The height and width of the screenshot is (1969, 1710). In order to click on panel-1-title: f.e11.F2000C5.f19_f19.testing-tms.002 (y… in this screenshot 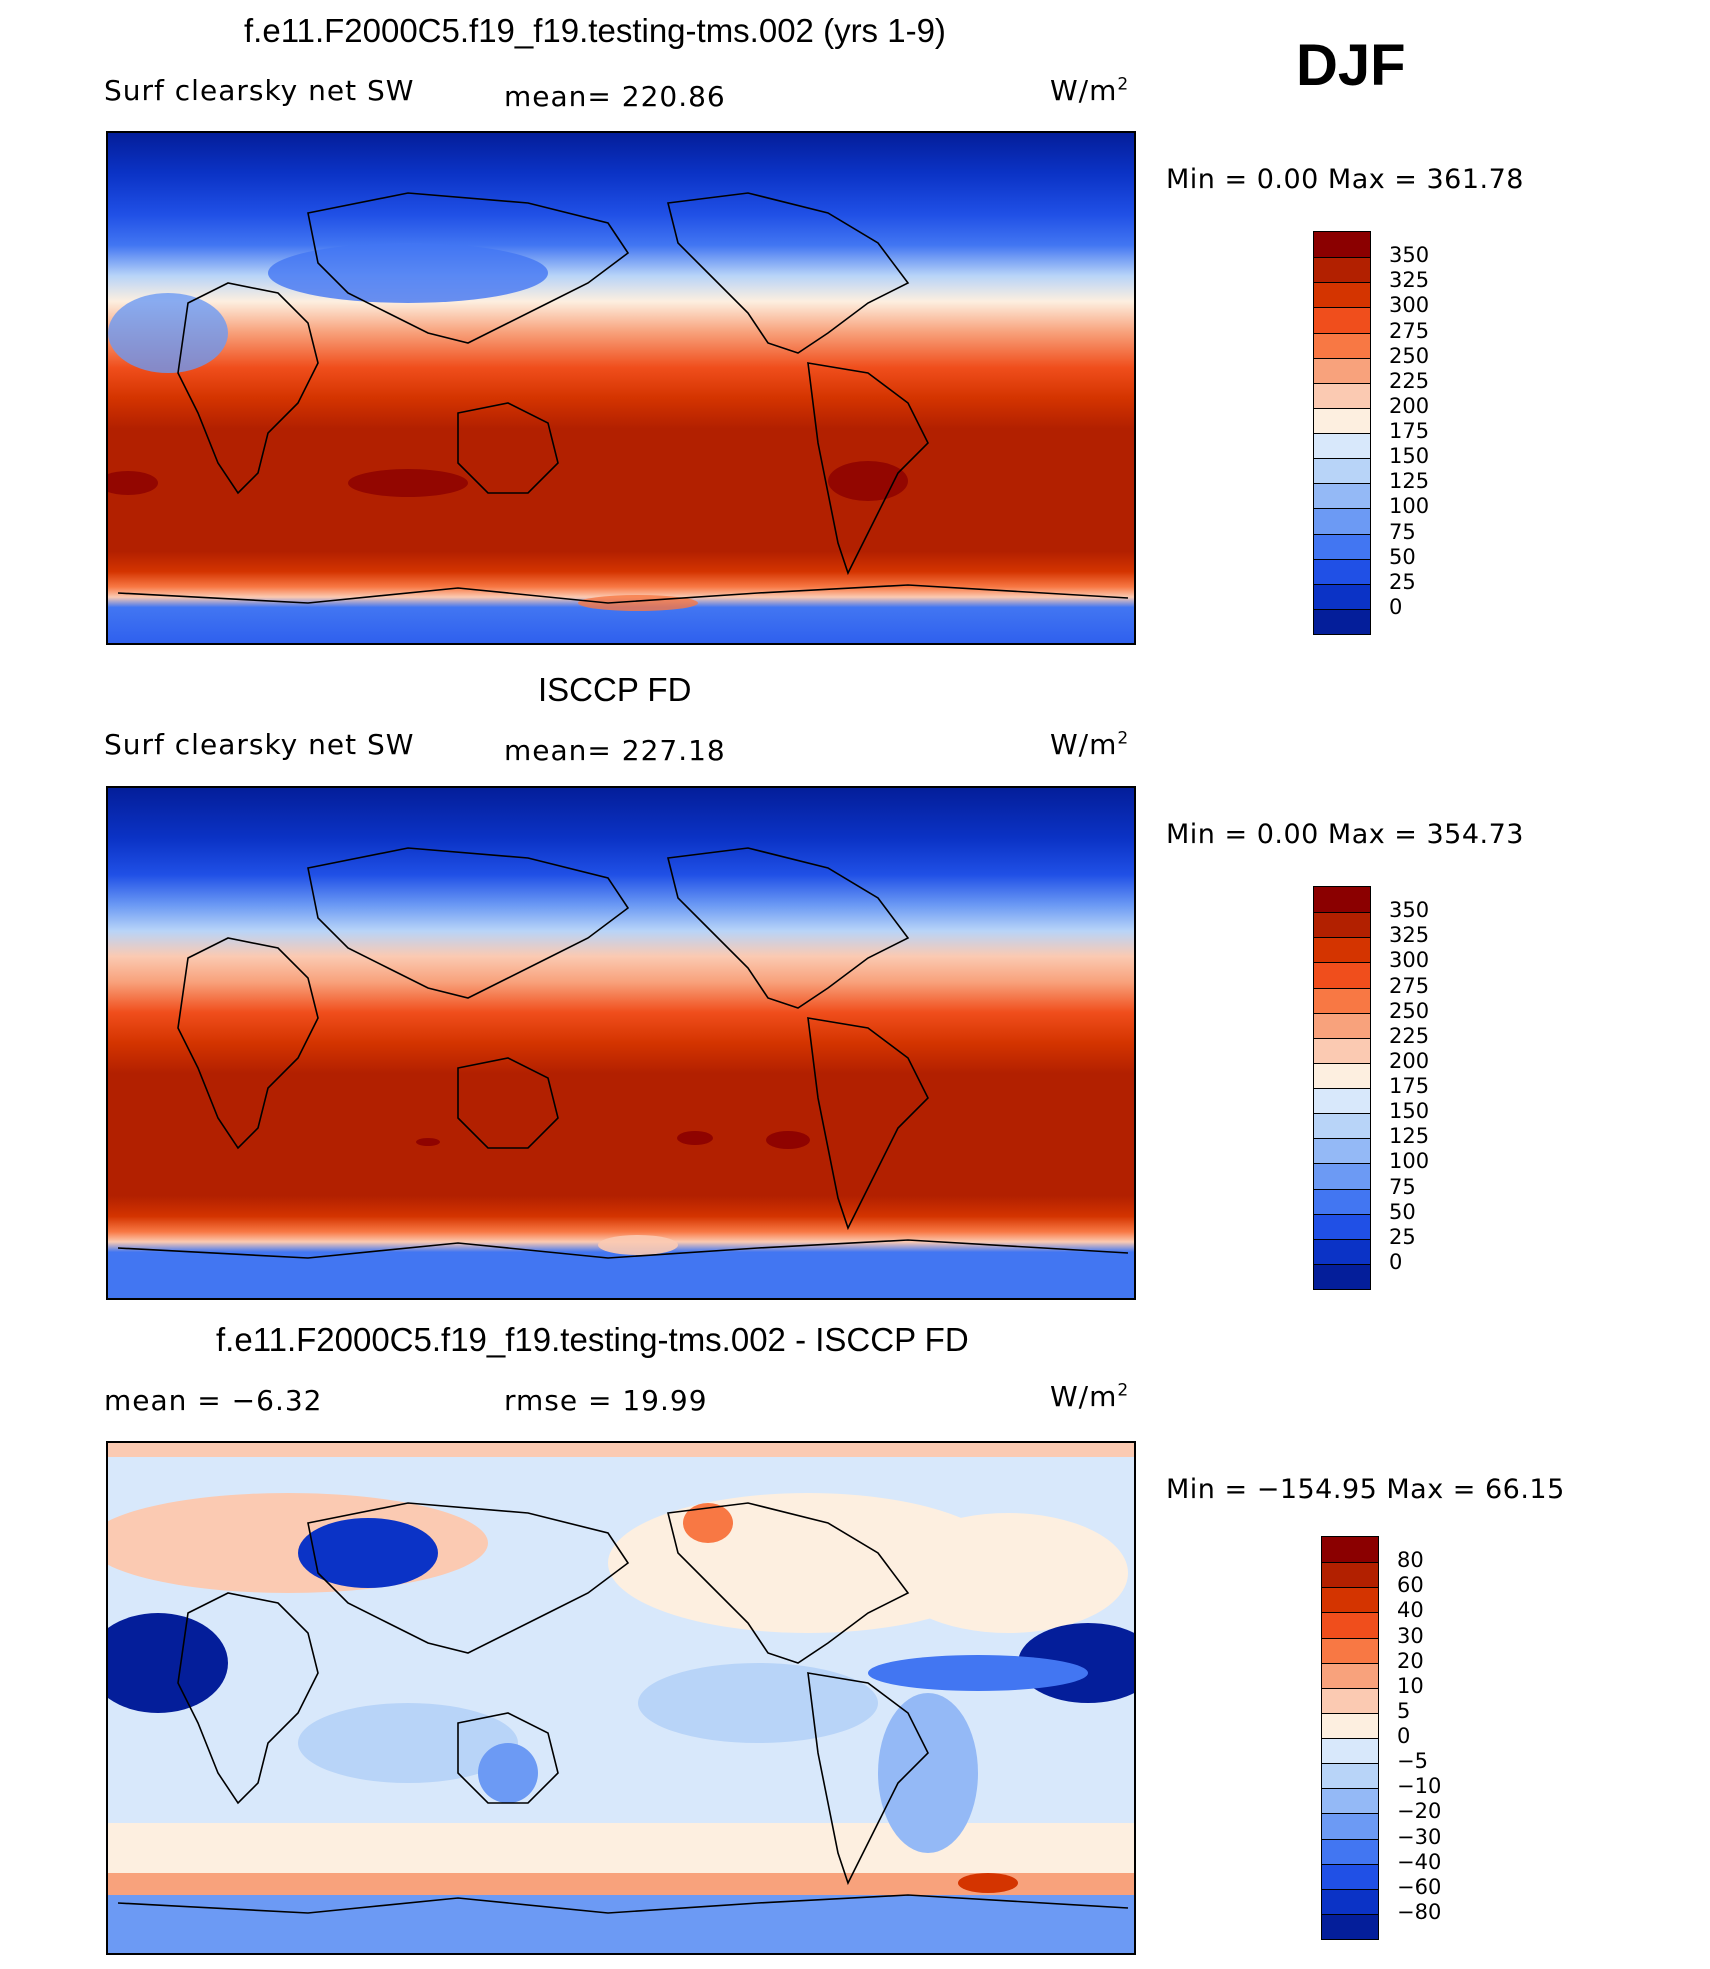, I will do `click(595, 30)`.